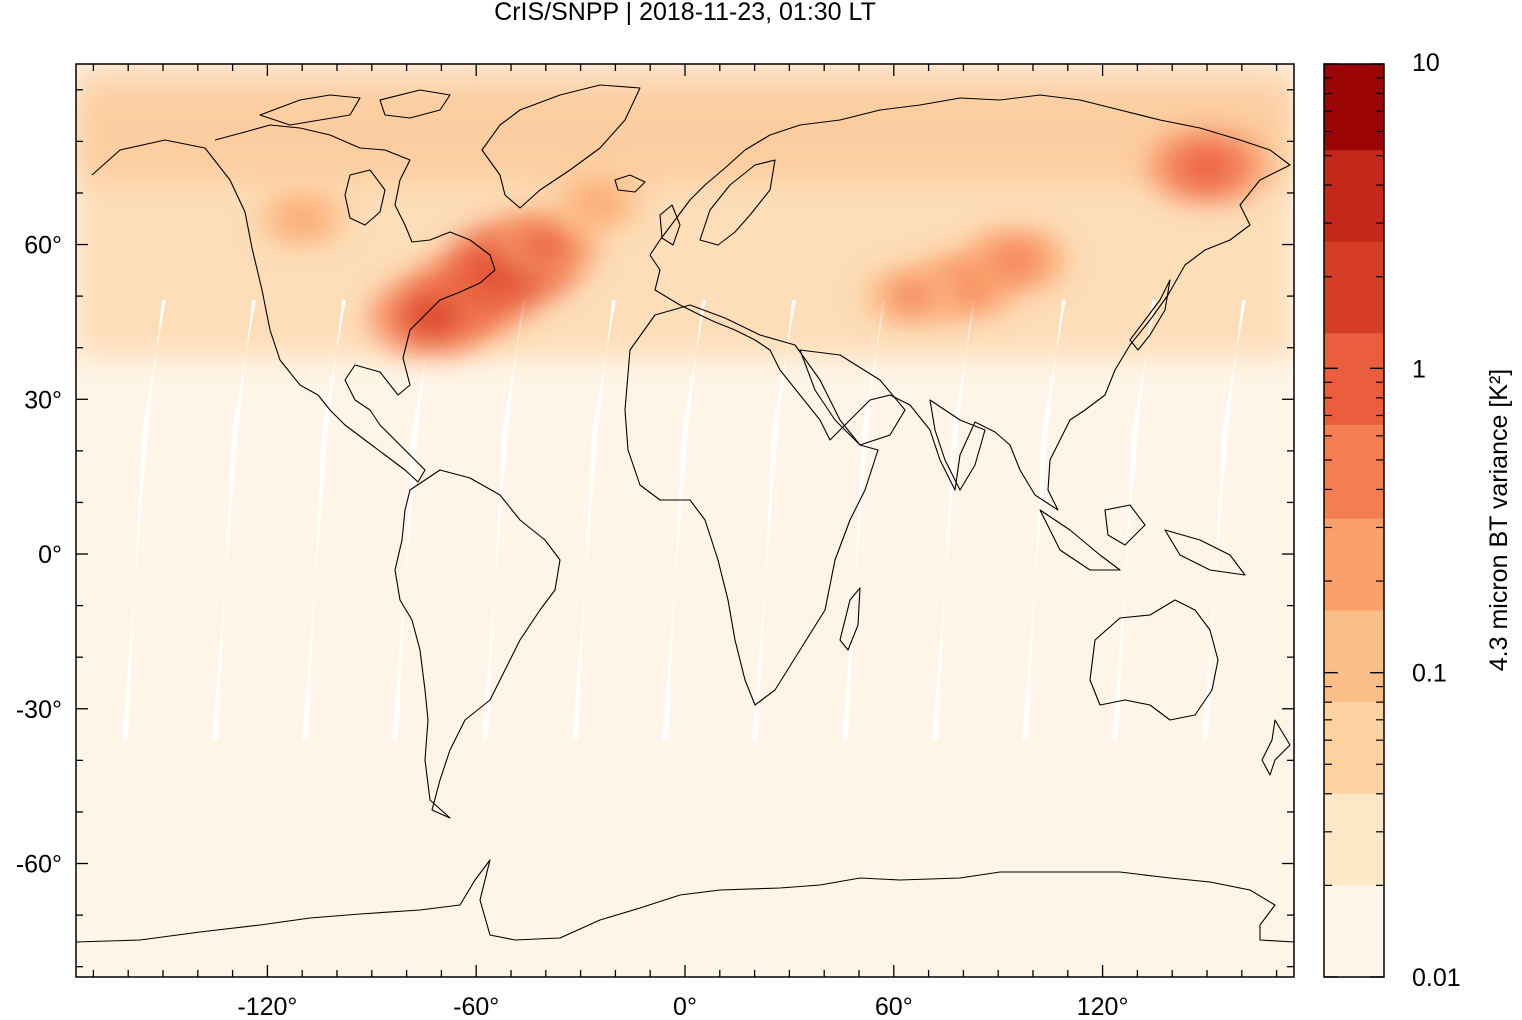 The image size is (1522, 1020). I want to click on x-tick-label: -60°, so click(476, 1006).